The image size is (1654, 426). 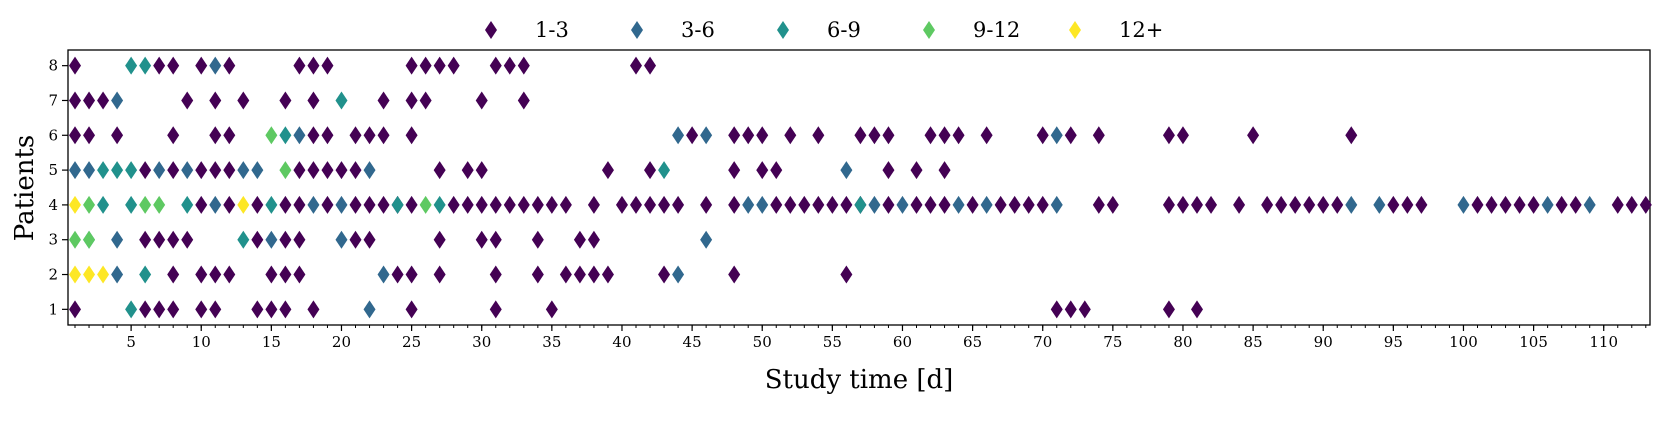 I want to click on x-tick-label: 105, so click(x=1533, y=342).